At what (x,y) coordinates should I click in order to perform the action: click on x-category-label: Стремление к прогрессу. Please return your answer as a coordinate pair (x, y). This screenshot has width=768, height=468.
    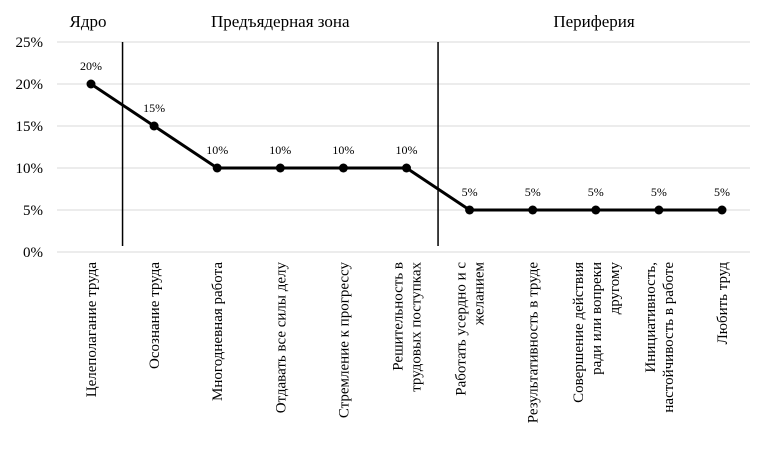
    Looking at the image, I should click on (344, 340).